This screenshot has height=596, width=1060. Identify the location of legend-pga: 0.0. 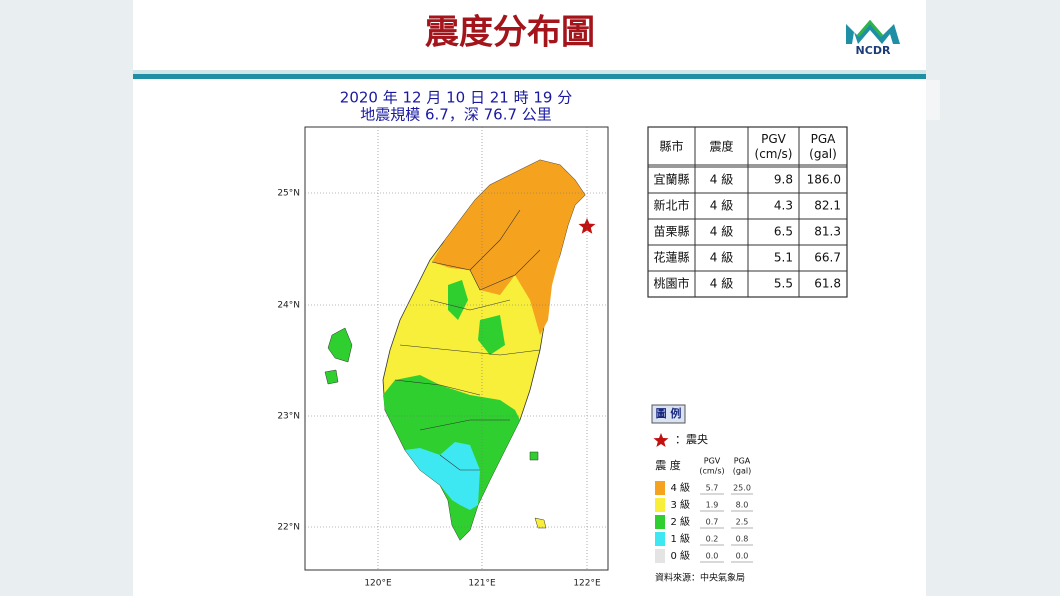
(742, 556).